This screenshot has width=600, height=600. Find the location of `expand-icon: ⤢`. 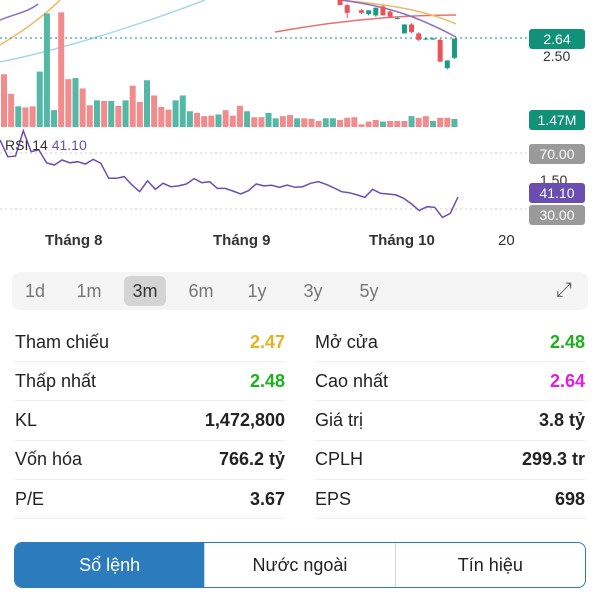

expand-icon: ⤢ is located at coordinates (564, 290).